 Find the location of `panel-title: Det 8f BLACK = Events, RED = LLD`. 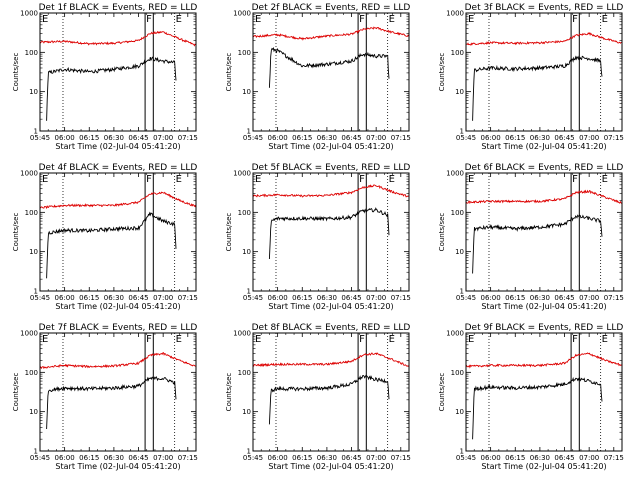

panel-title: Det 8f BLACK = Events, RED = LLD is located at coordinates (331, 328).